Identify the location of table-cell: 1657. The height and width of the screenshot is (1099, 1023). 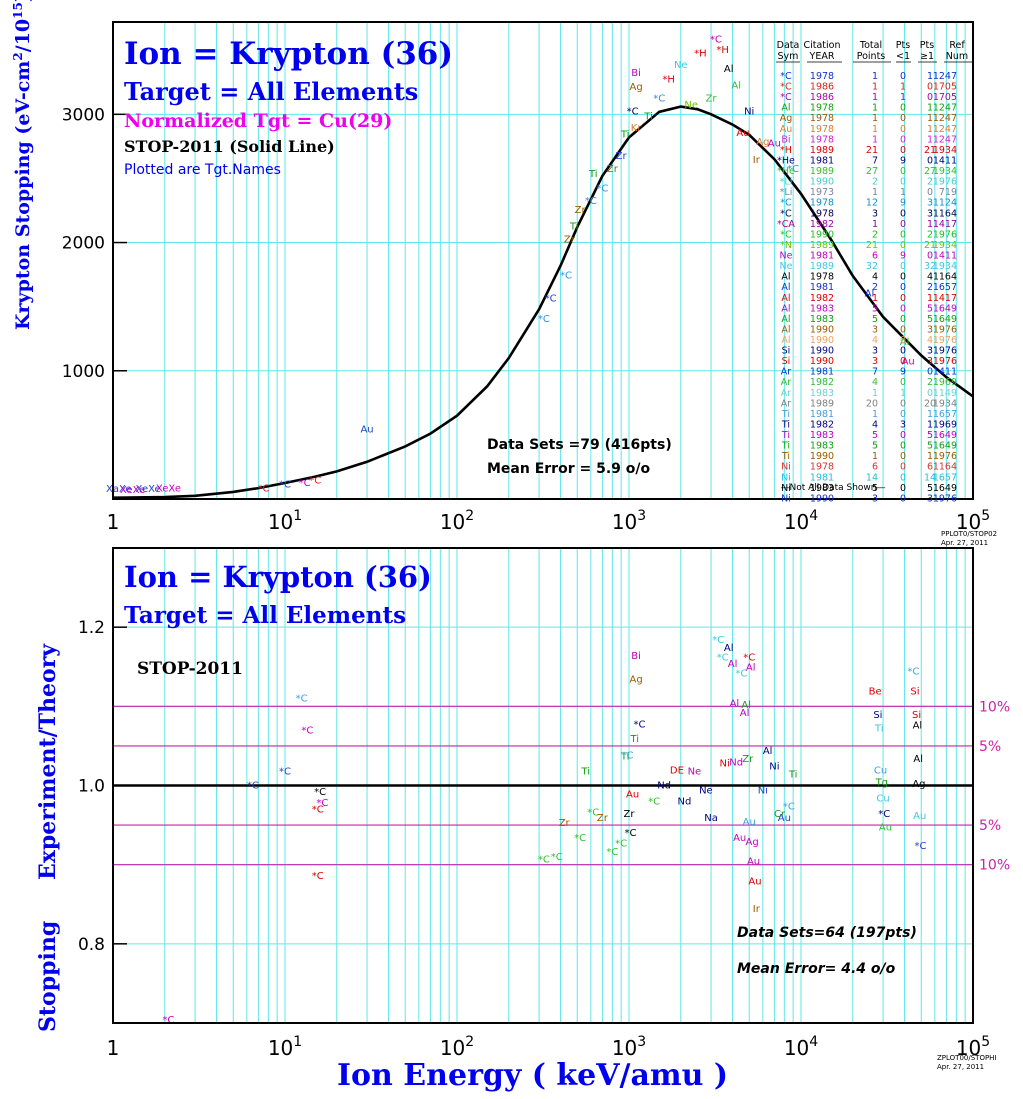
(945, 414).